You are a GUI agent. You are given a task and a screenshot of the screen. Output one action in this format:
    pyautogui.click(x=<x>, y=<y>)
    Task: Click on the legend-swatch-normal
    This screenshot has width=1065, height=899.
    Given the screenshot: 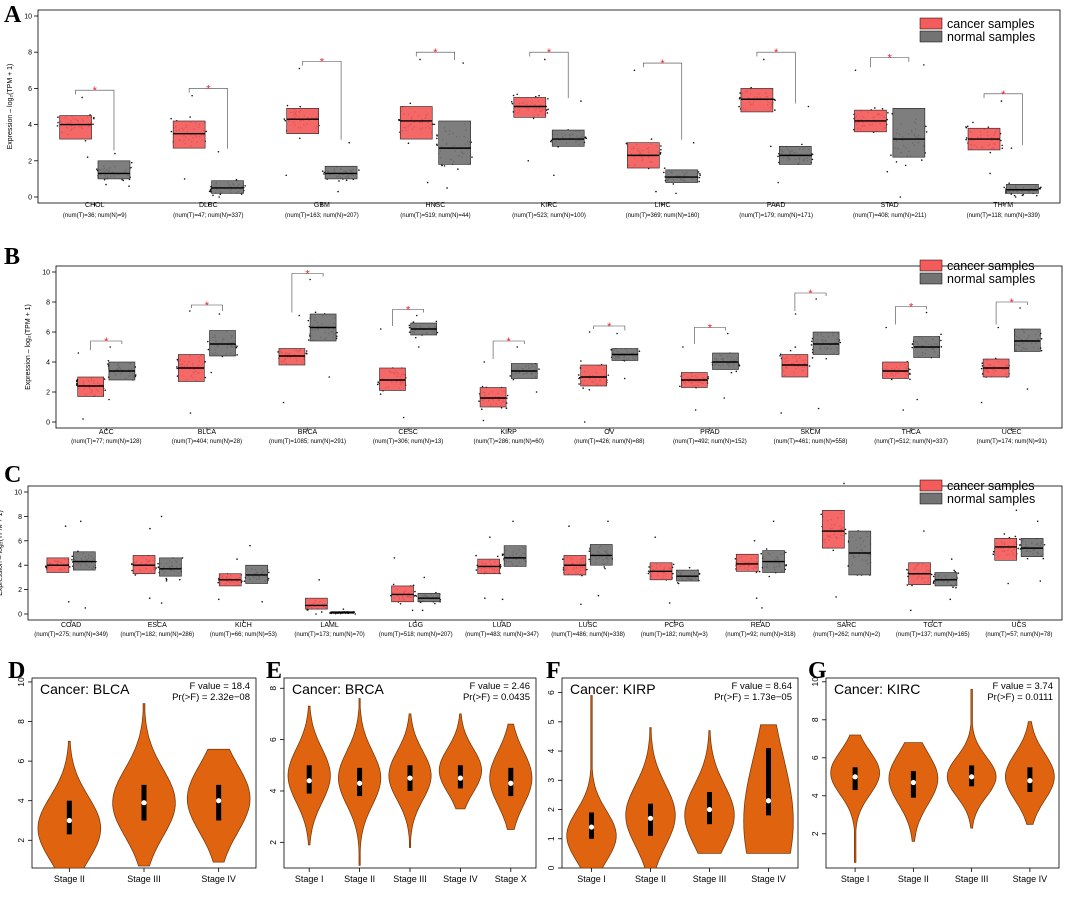 What is the action you would take?
    pyautogui.click(x=931, y=498)
    